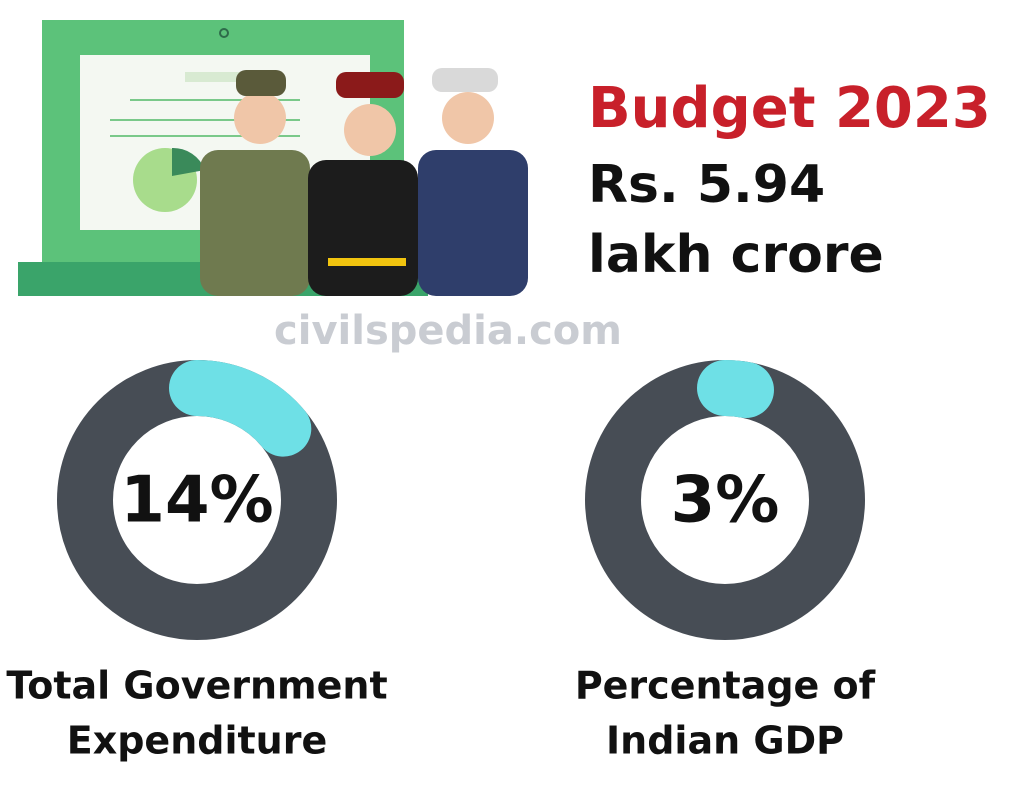 The height and width of the screenshot is (804, 1024). I want to click on value-label: 14%, so click(196, 501).